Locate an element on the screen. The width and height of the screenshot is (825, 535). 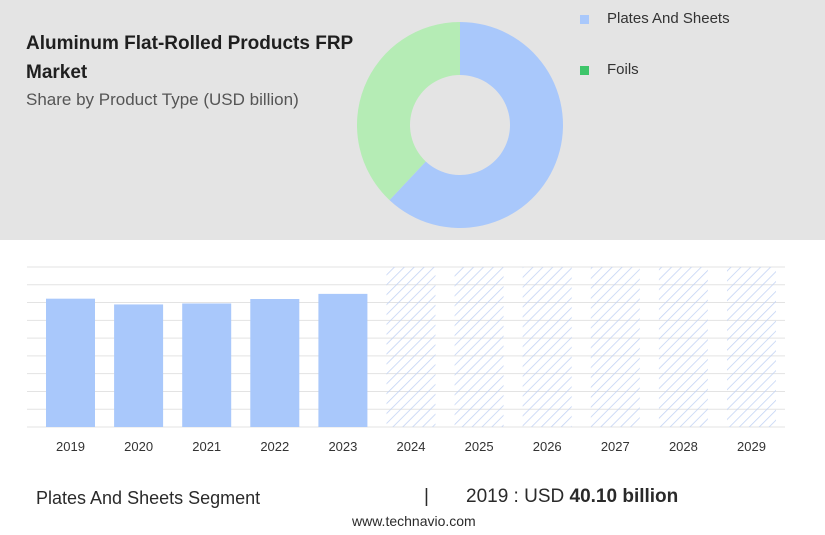
chart-subtitle: Share by Product Type (USD billion) is located at coordinates (162, 99).